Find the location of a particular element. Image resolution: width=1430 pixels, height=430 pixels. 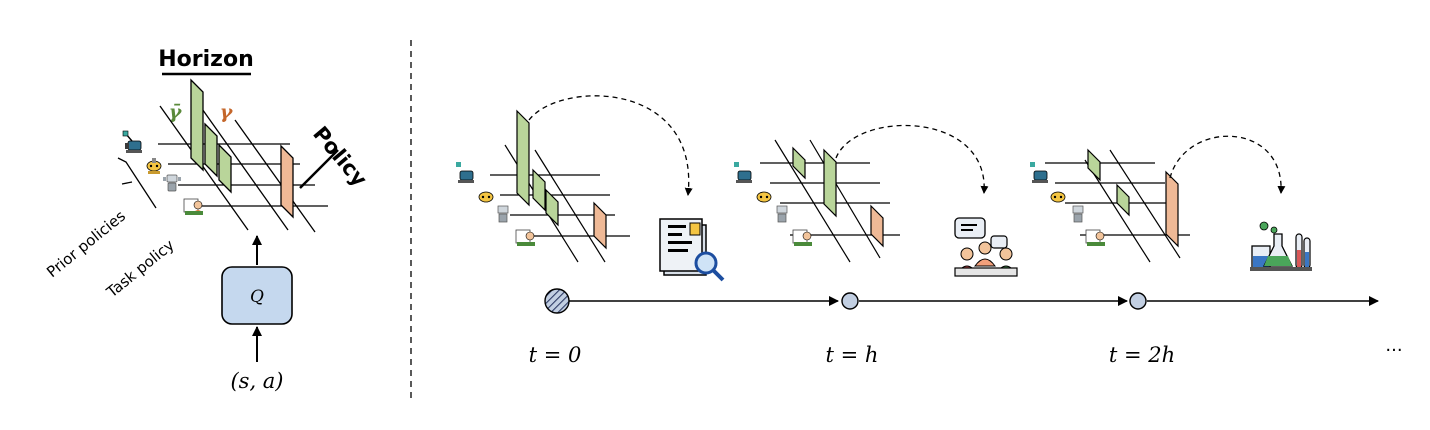

input-label: (s, a) is located at coordinates (256, 381).